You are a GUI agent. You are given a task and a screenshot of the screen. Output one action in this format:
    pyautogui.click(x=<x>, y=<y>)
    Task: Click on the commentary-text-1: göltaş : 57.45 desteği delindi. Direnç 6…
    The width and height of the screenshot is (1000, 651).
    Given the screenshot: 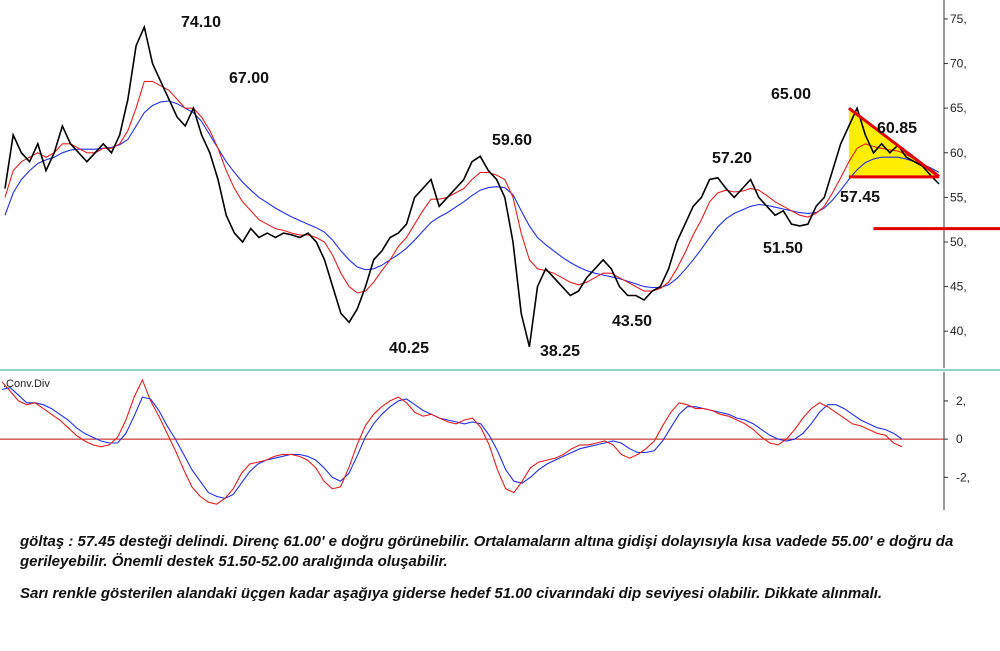 What is the action you would take?
    pyautogui.click(x=487, y=551)
    